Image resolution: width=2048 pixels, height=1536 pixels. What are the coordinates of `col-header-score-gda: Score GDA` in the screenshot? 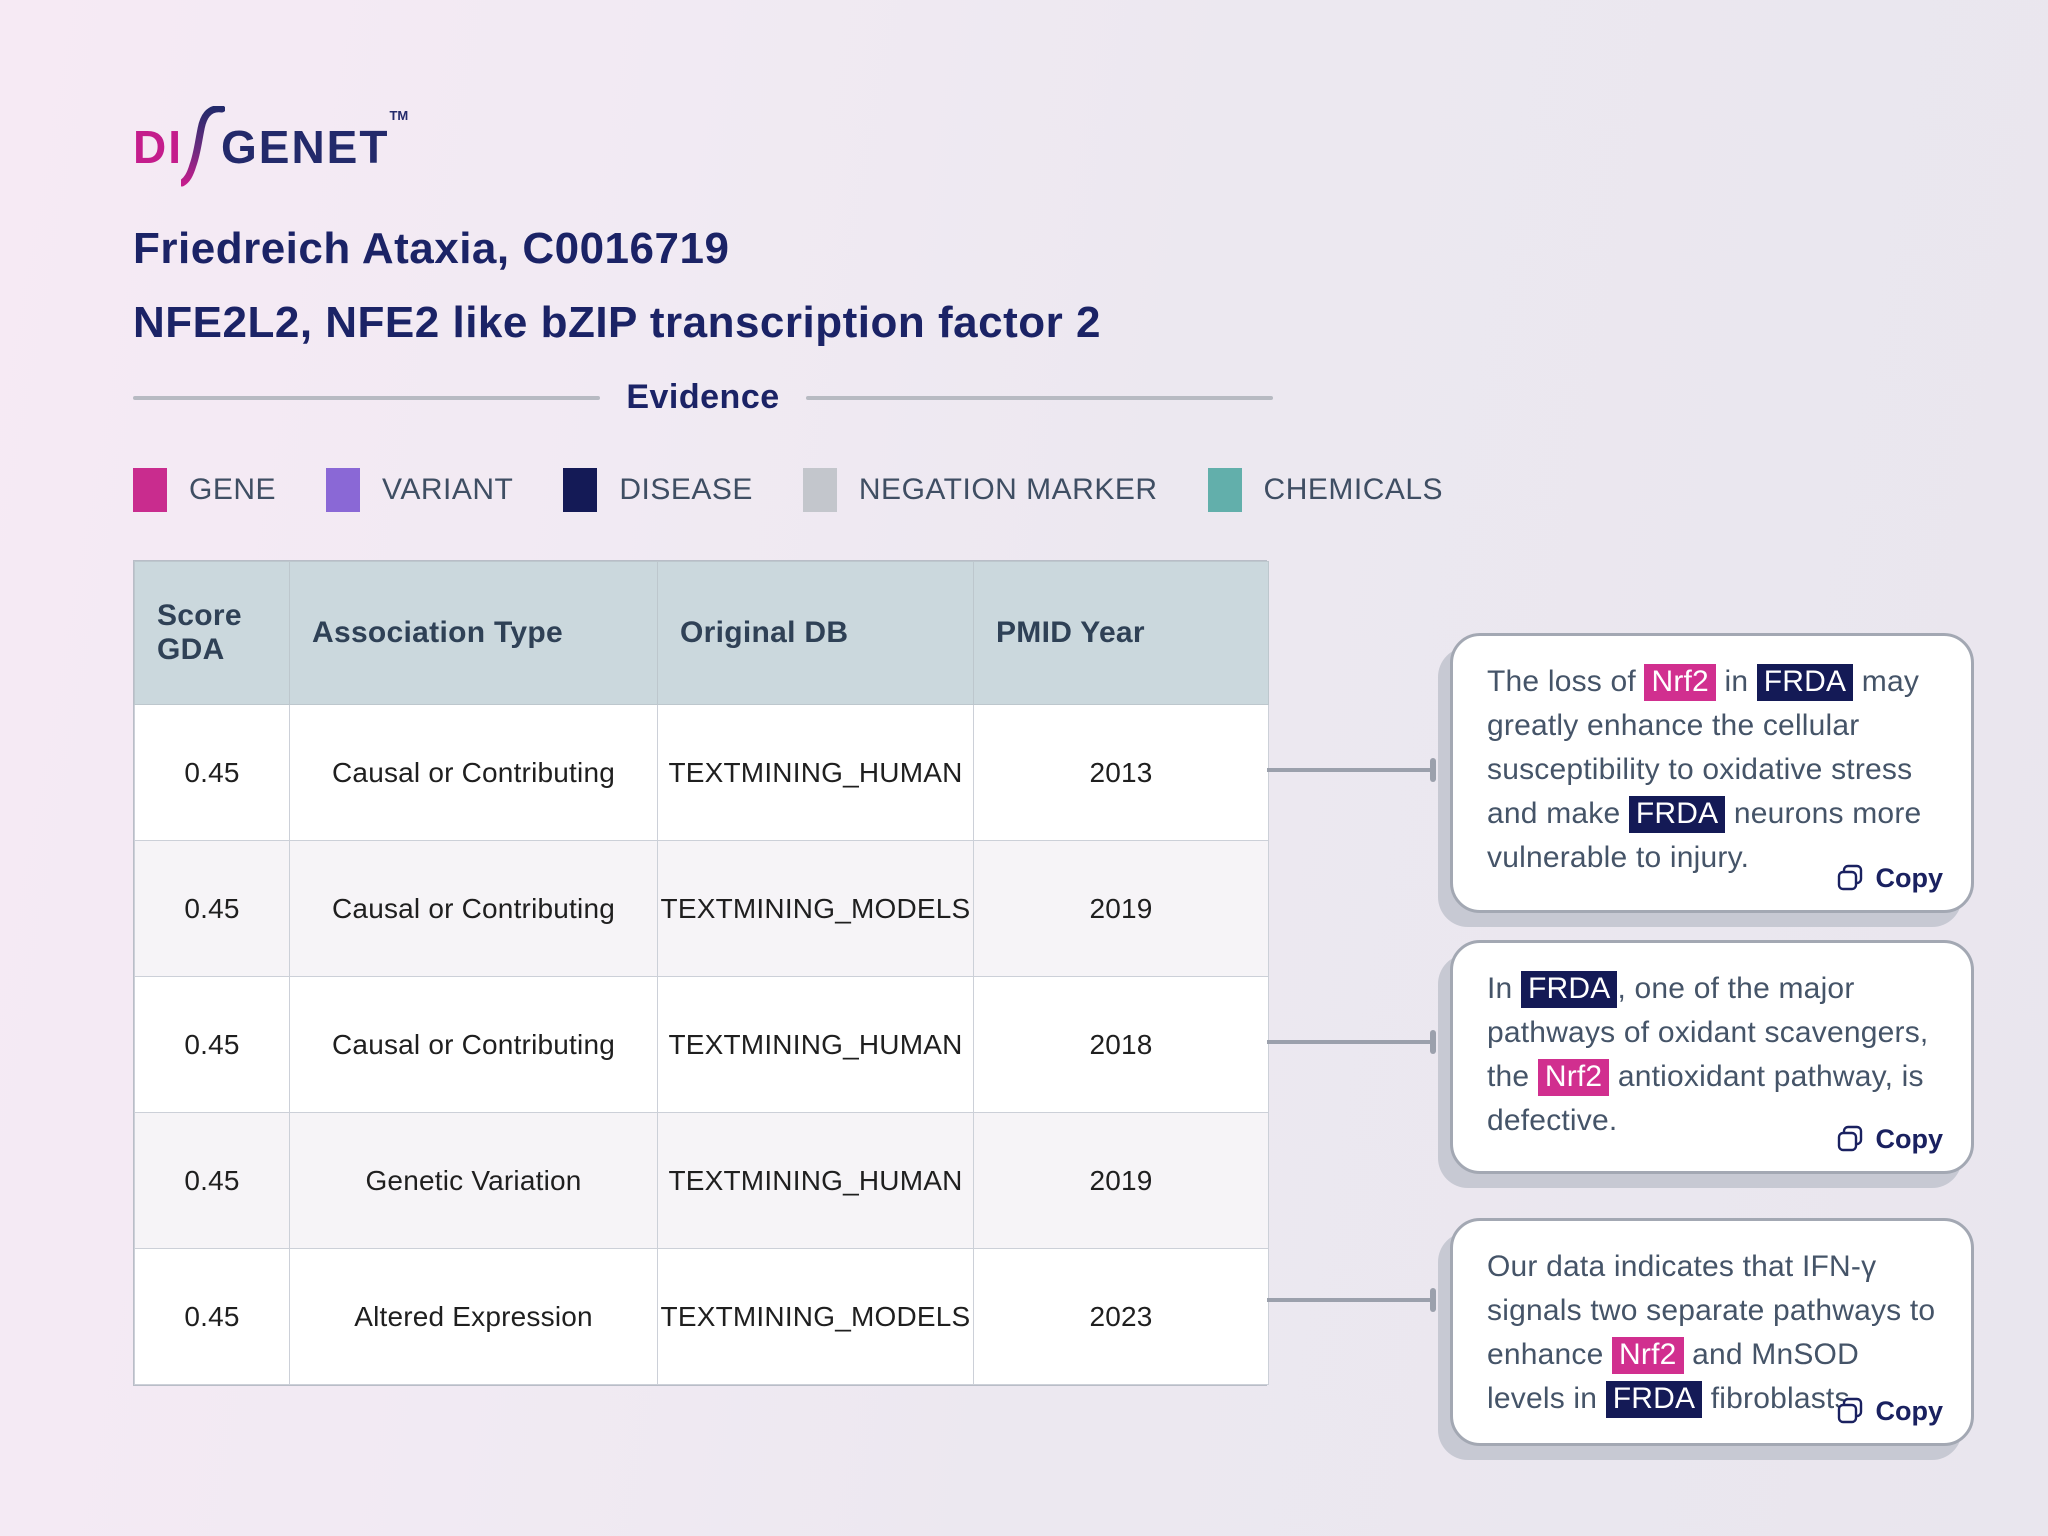 It's located at (212, 633).